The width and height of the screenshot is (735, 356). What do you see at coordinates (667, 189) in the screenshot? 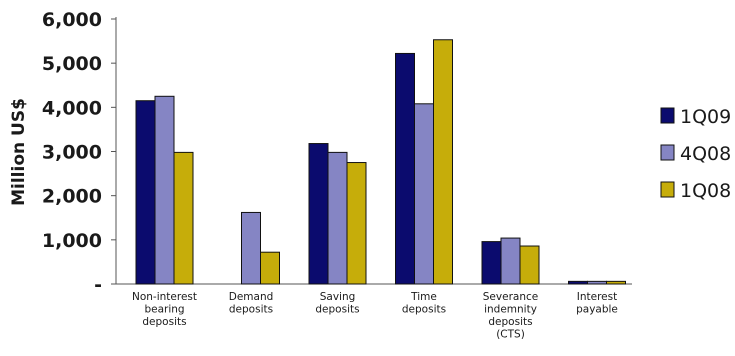
I see `legend-swatch-1q08` at bounding box center [667, 189].